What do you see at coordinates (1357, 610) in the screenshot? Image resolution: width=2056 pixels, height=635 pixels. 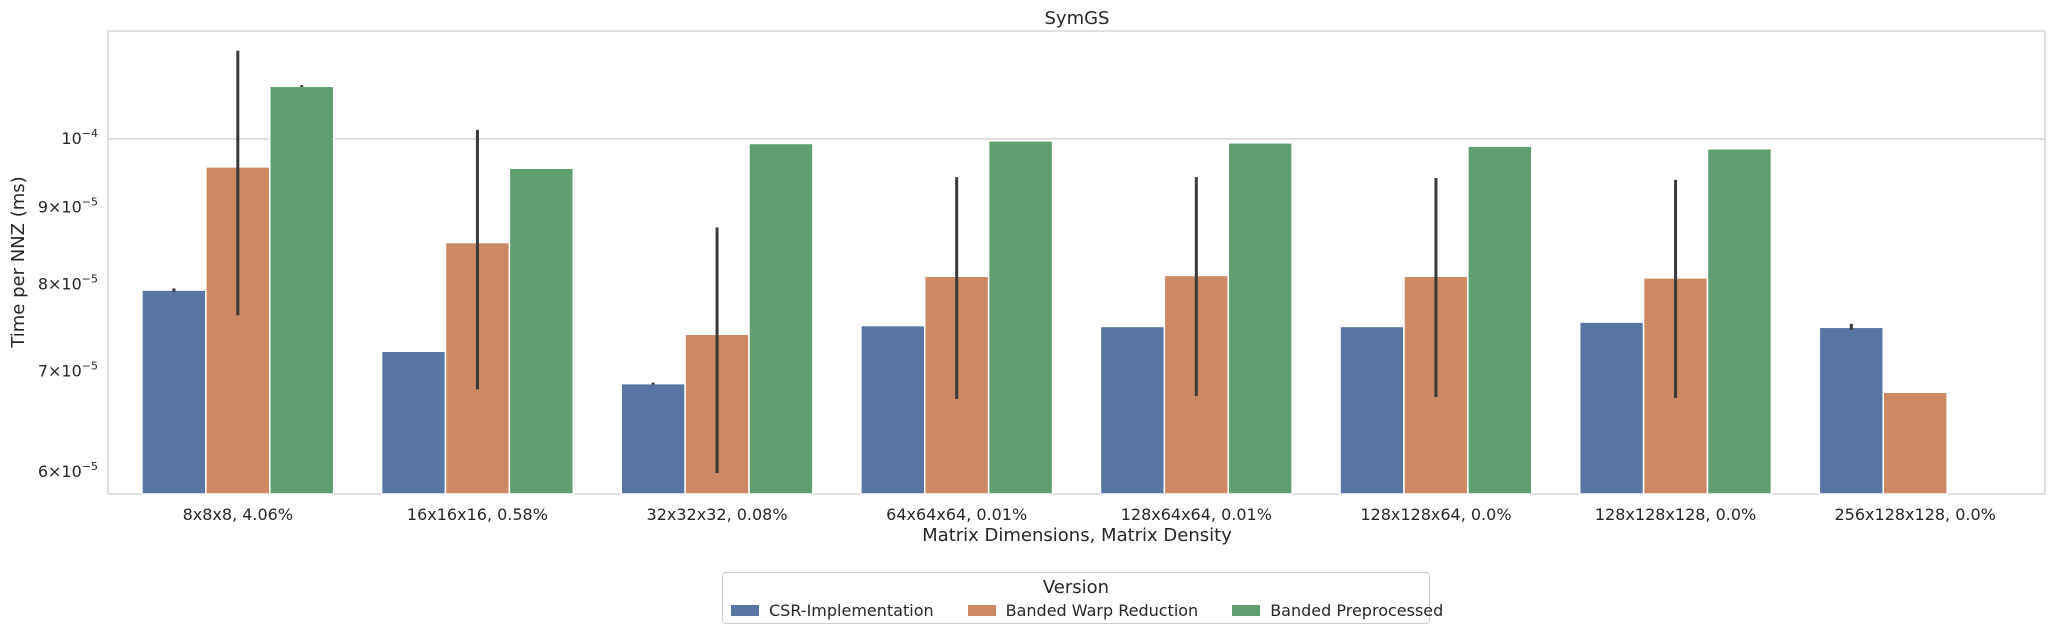 I see `legend-label: Banded Preprocessed` at bounding box center [1357, 610].